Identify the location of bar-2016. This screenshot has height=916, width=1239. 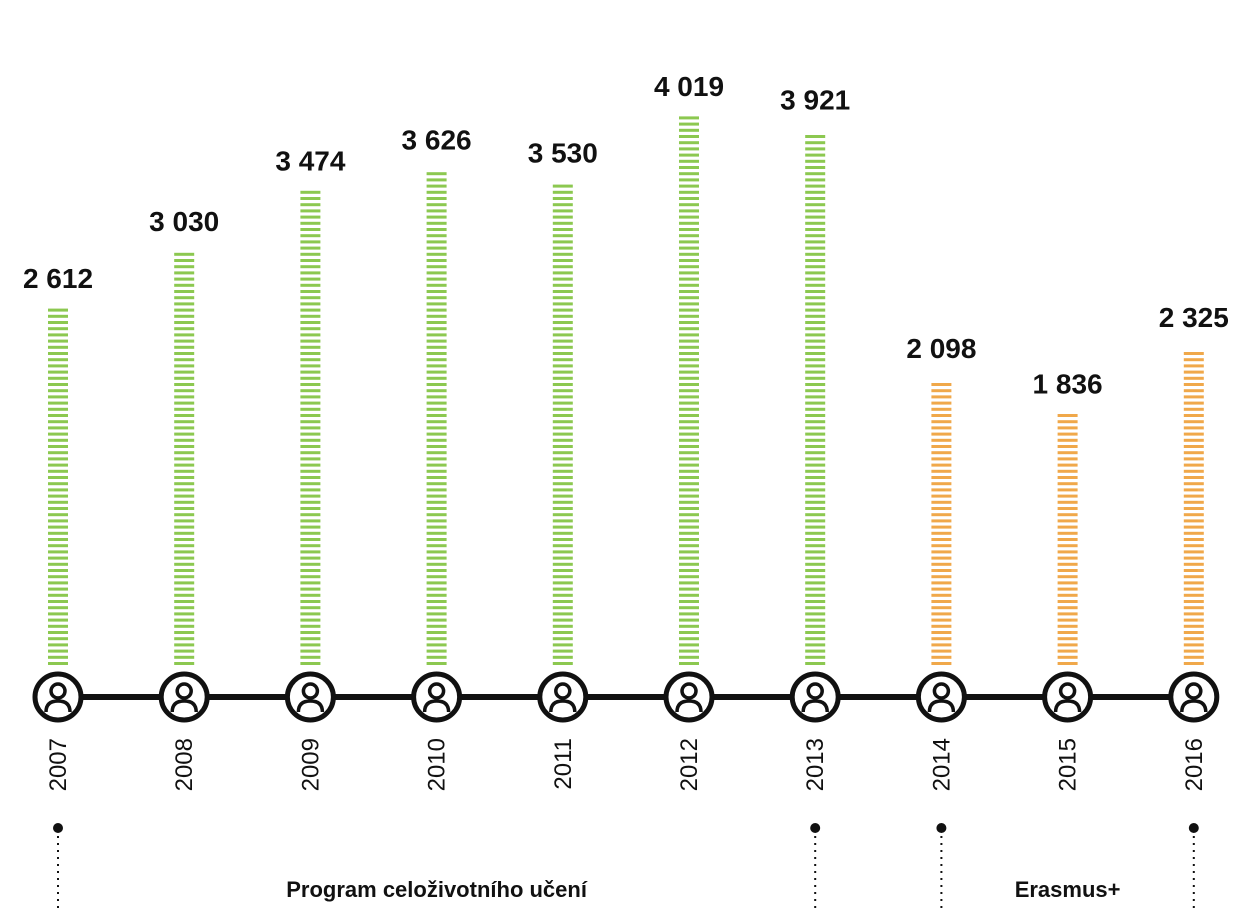
(1193, 508).